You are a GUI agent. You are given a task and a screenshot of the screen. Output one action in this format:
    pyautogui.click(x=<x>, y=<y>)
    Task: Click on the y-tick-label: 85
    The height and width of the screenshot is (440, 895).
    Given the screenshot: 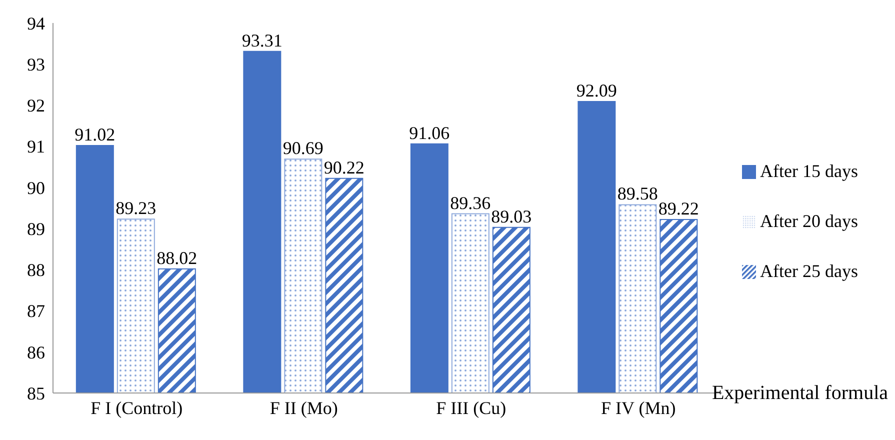 What is the action you would take?
    pyautogui.click(x=36, y=393)
    